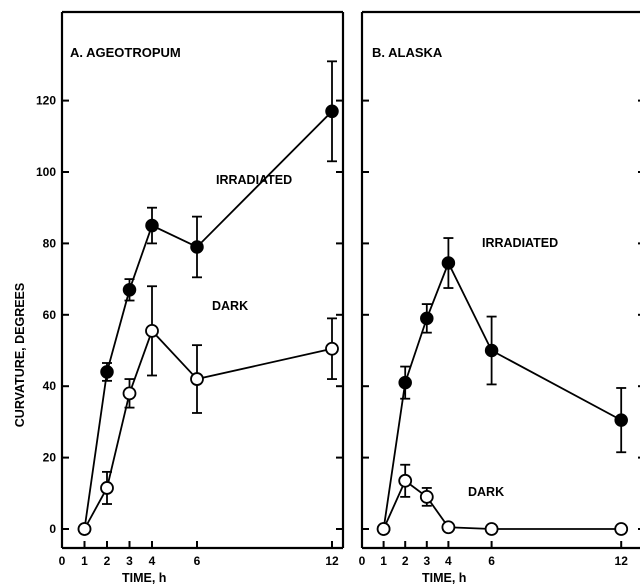  What do you see at coordinates (50, 315) in the screenshot?
I see `y-tick-label: 60` at bounding box center [50, 315].